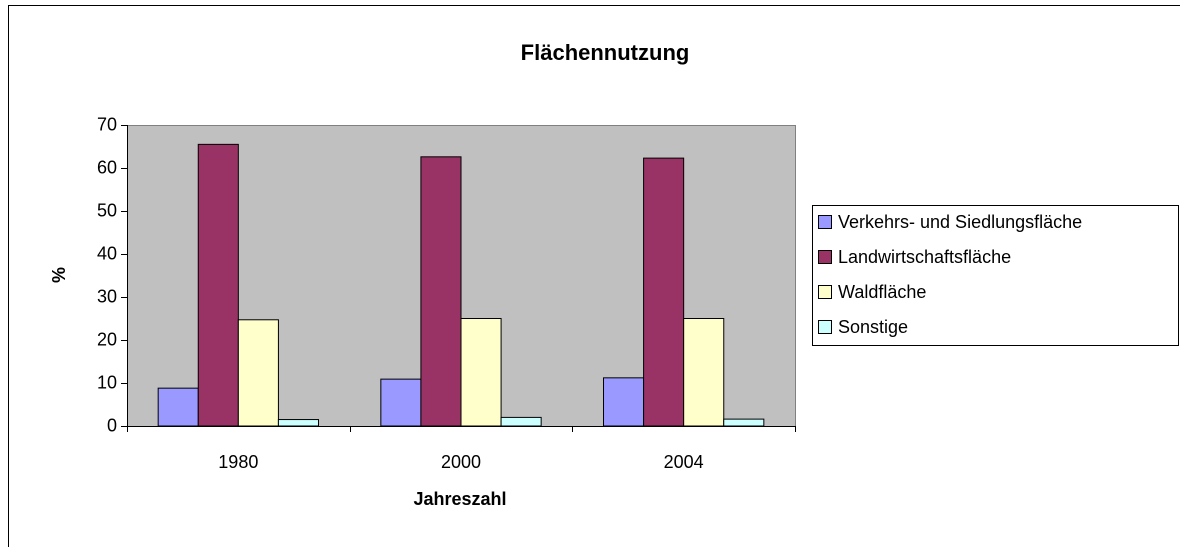 Image resolution: width=1180 pixels, height=547 pixels. I want to click on y-tick-label: 30, so click(107, 296).